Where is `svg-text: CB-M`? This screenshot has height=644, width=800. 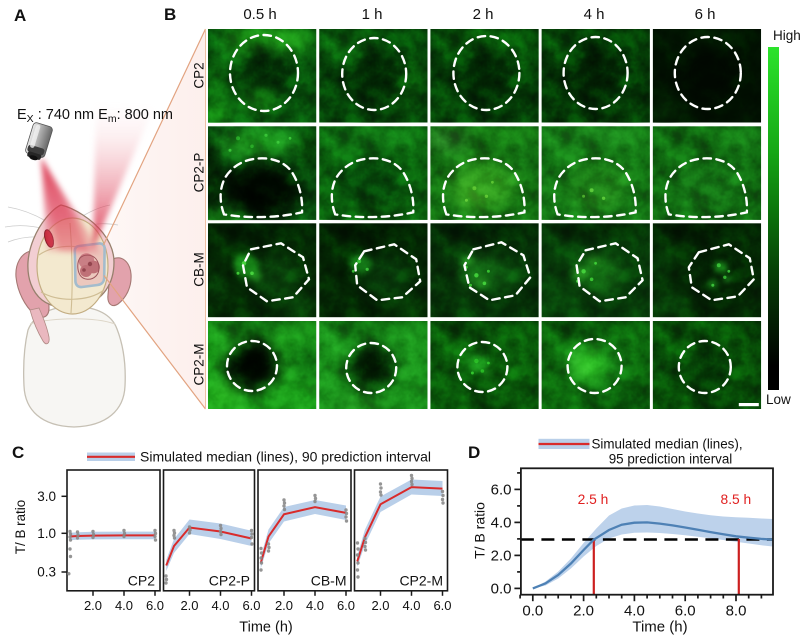 svg-text: CB-M is located at coordinates (329, 581).